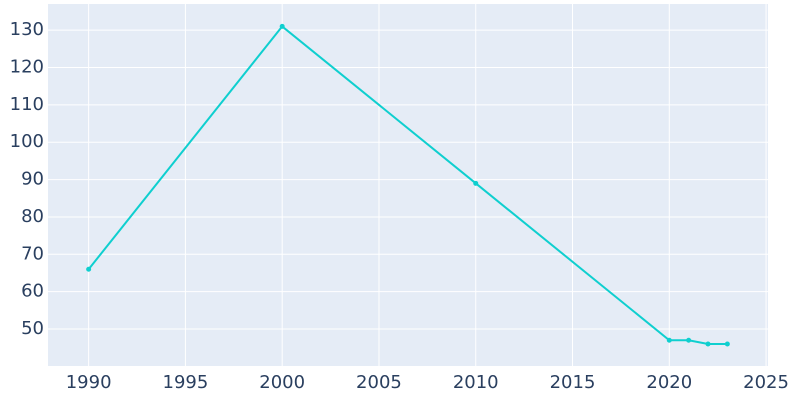  I want to click on x-tick-label: 2005, so click(379, 382).